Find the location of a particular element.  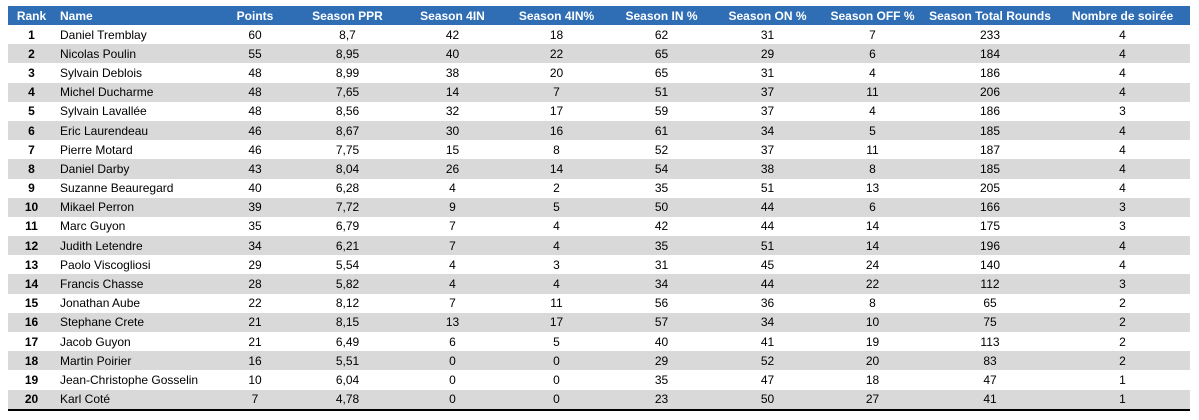

column-header: Season 4IN% is located at coordinates (556, 15).